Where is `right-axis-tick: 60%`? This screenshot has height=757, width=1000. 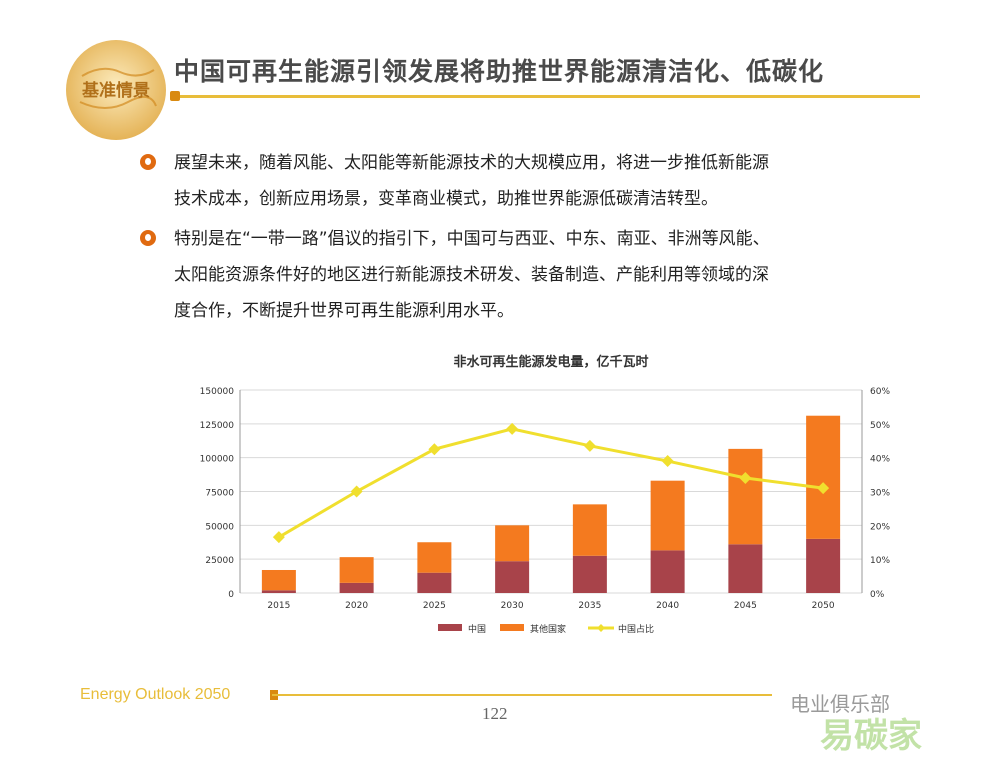
right-axis-tick: 60% is located at coordinates (880, 392).